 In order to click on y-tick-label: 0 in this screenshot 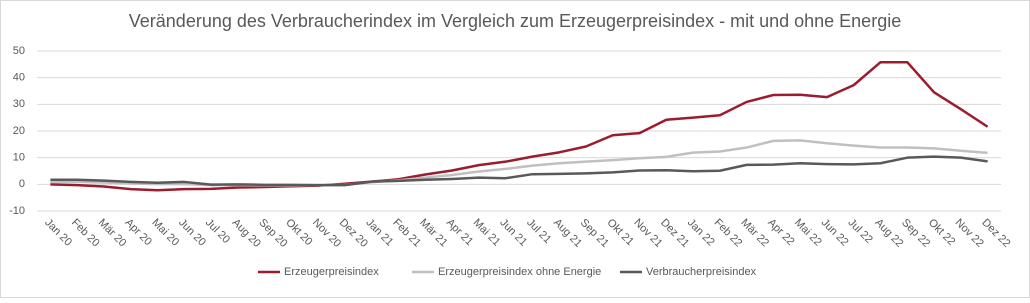, I will do `click(22, 184)`.